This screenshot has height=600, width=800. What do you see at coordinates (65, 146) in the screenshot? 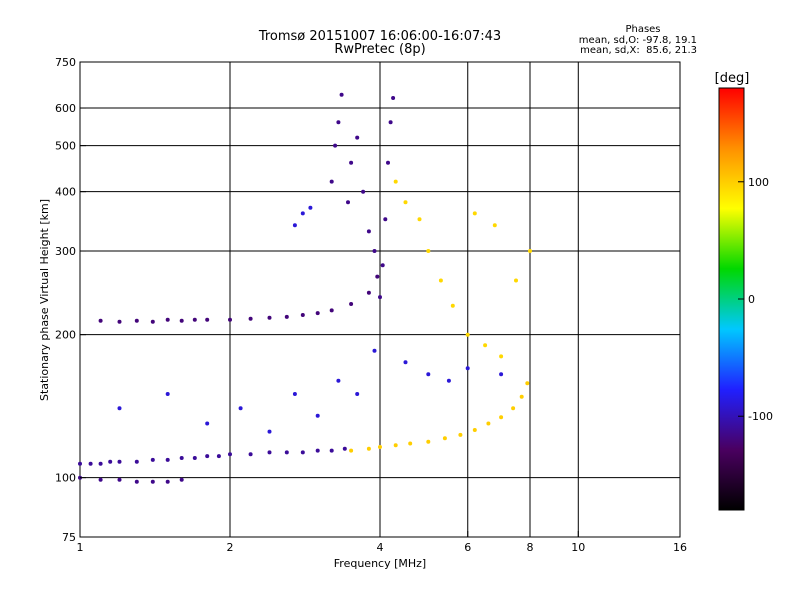
I see `y-tick-label: 500` at bounding box center [65, 146].